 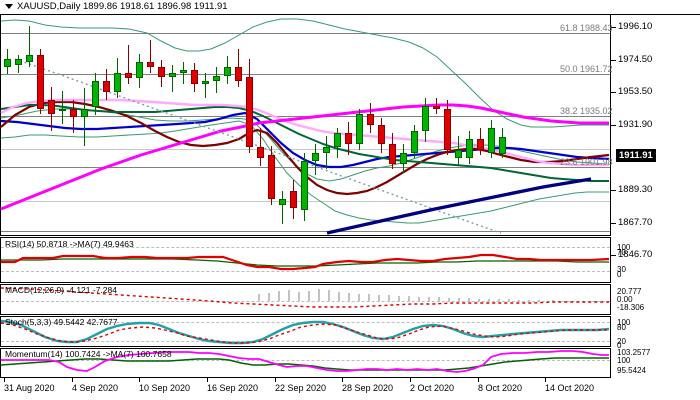 I want to click on axis-value-label: 95.5424, so click(x=631, y=370).